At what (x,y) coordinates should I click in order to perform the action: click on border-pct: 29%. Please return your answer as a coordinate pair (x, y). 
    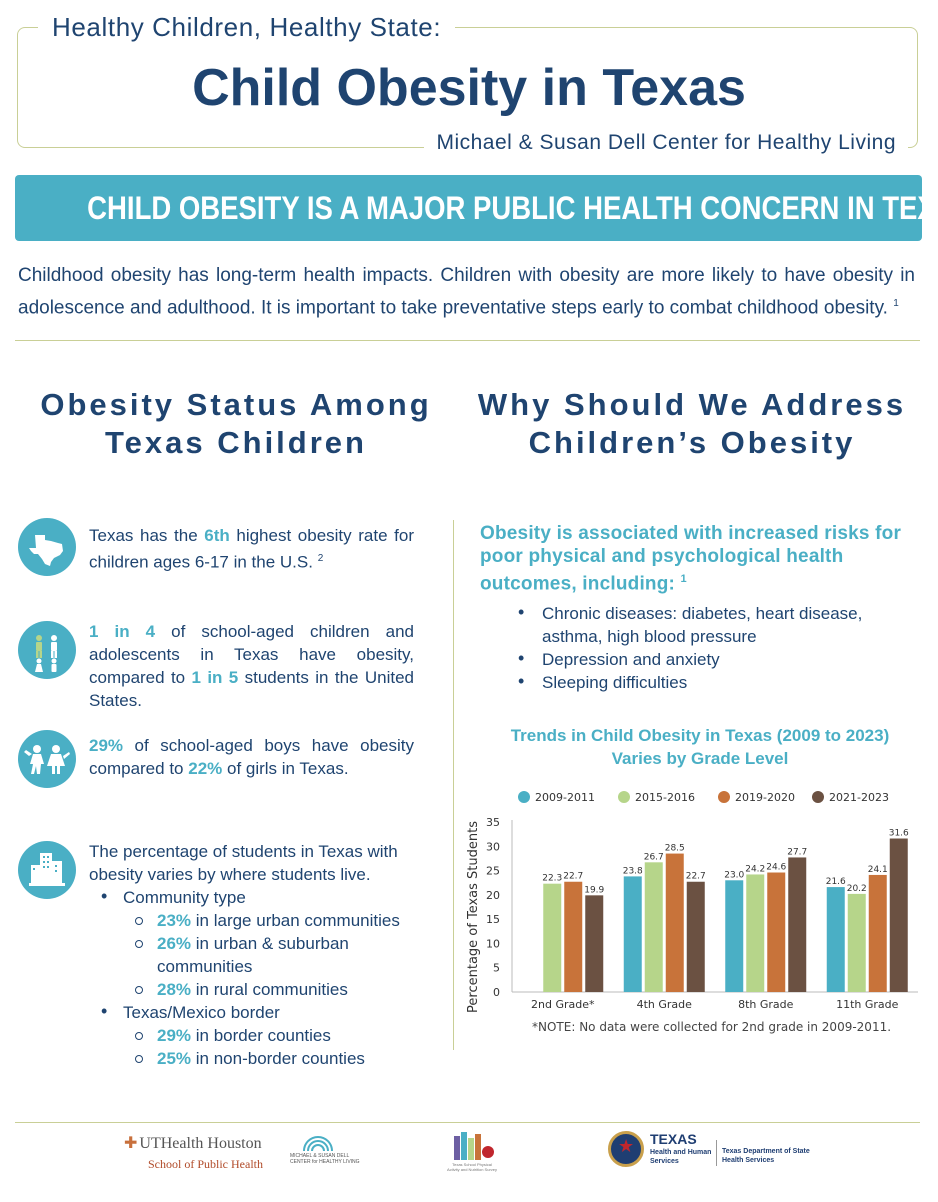
    Looking at the image, I should click on (174, 1035).